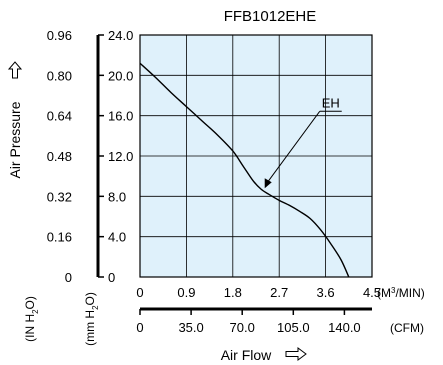  Describe the element at coordinates (139, 327) in the screenshot. I see `x-secondary-tick-label-0: 0` at that location.